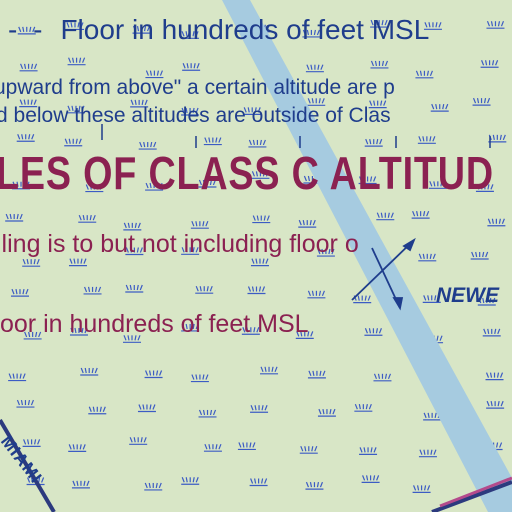  What do you see at coordinates (296, 136) in the screenshot?
I see `tick-marks` at bounding box center [296, 136].